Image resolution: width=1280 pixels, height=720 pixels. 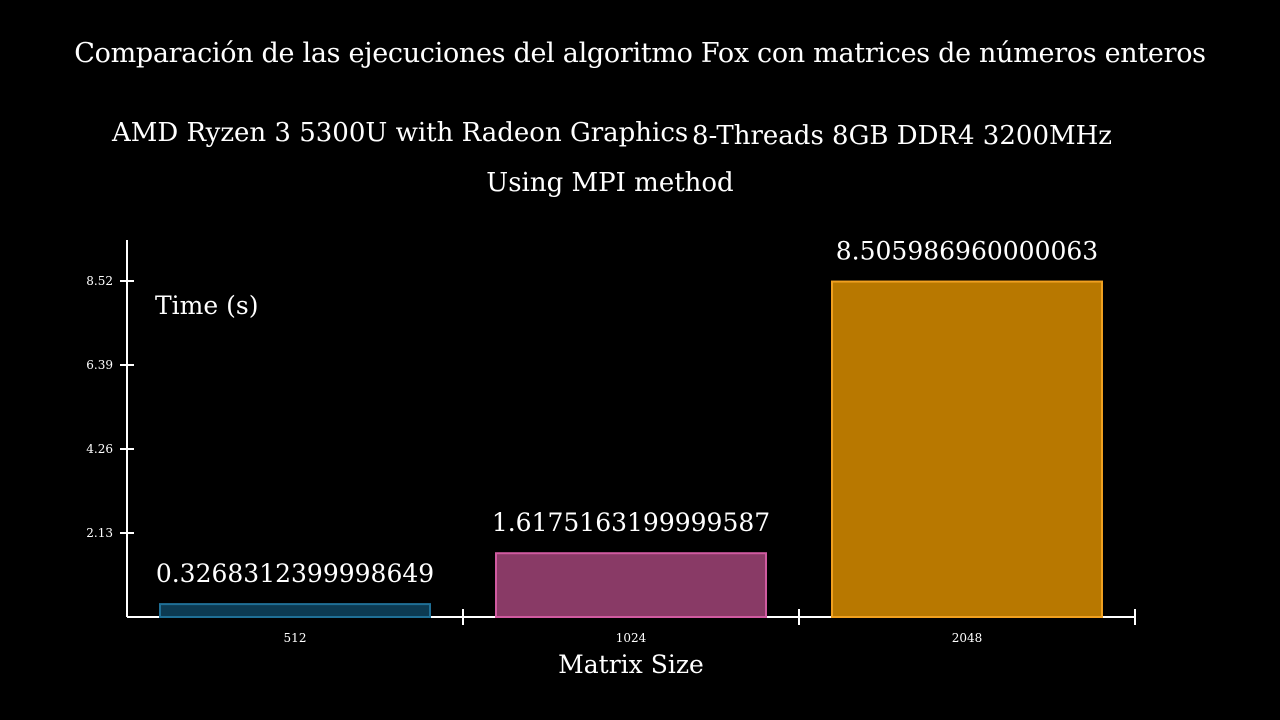 What do you see at coordinates (631, 638) in the screenshot?
I see `x-tick-label: 1024` at bounding box center [631, 638].